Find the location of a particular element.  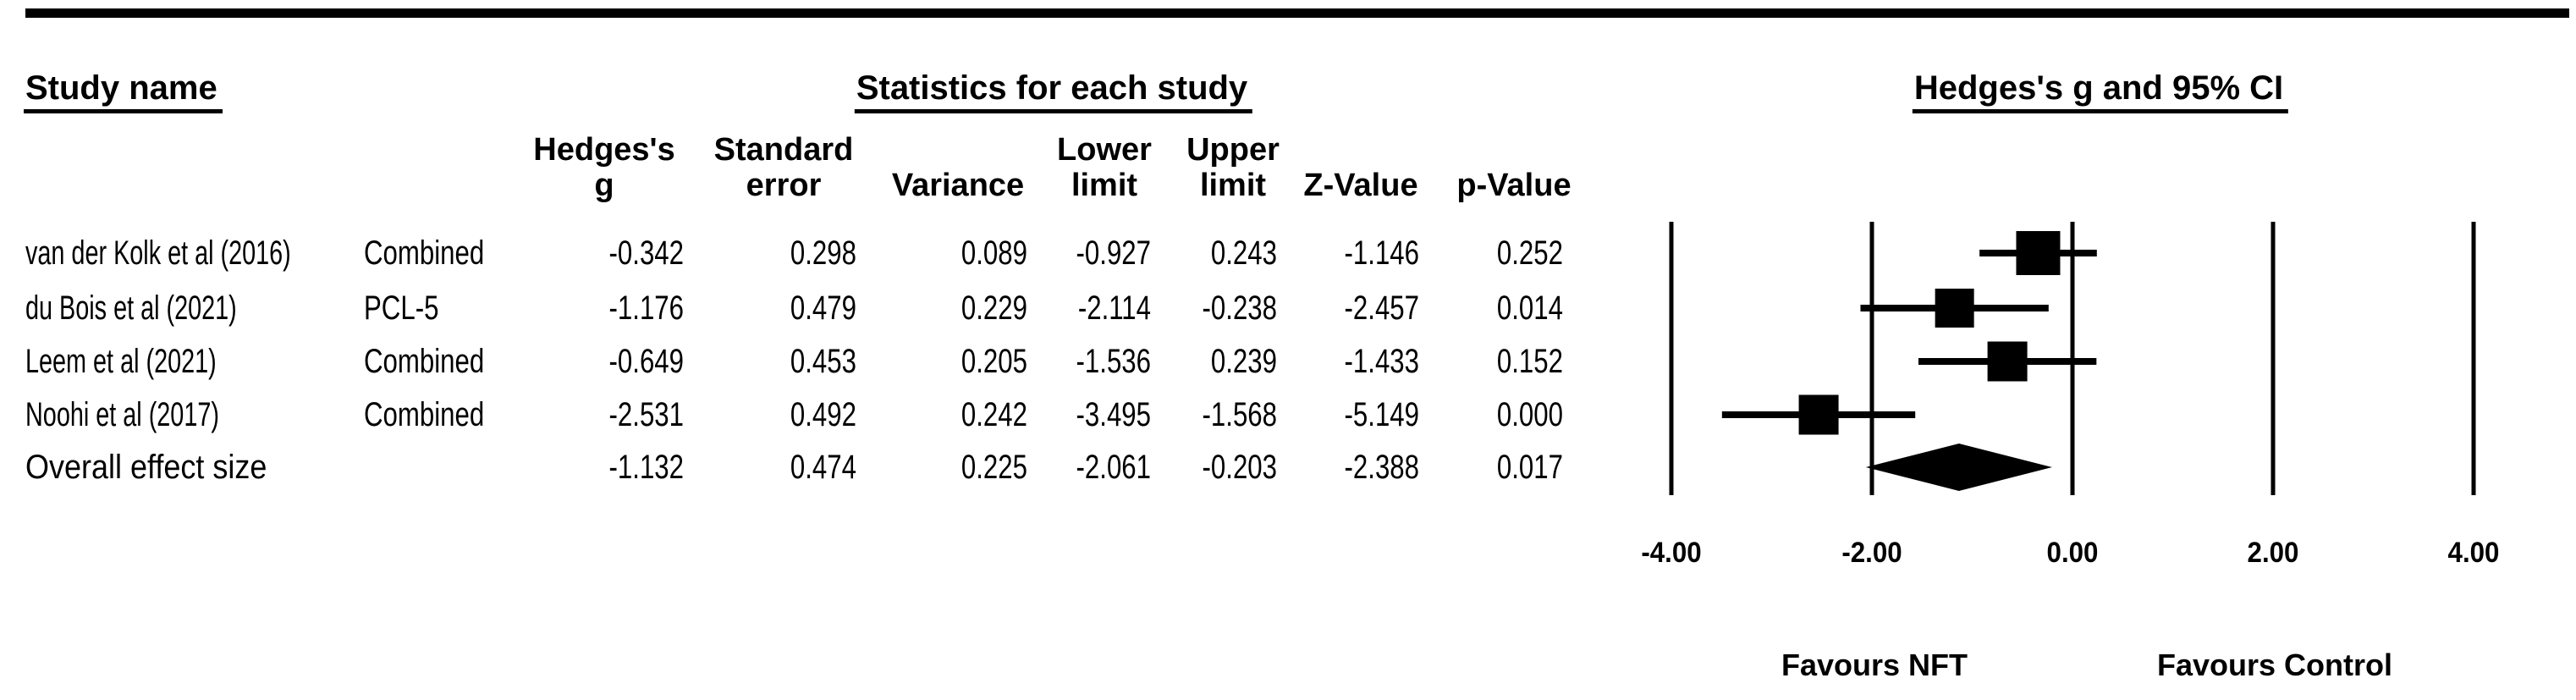

stat-value-cell: -2.388 is located at coordinates (1381, 468).